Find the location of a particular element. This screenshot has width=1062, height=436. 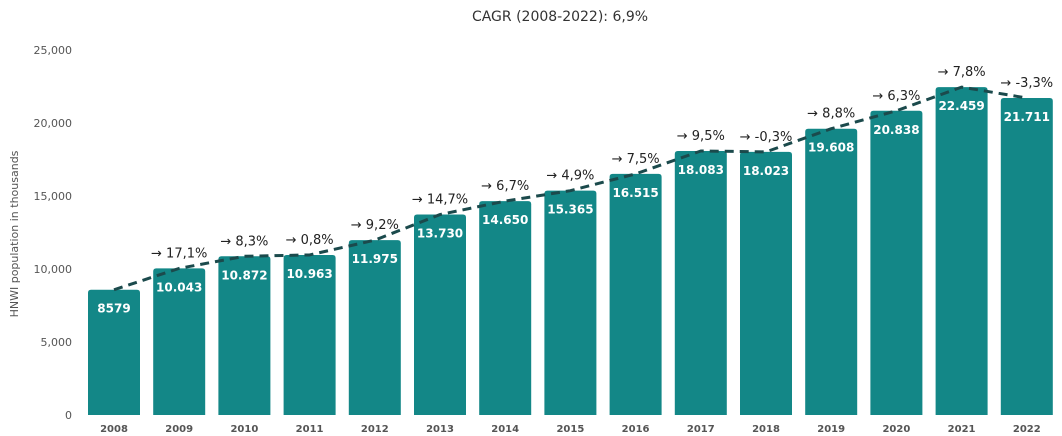

x-tick-label: 2011 is located at coordinates (310, 429).